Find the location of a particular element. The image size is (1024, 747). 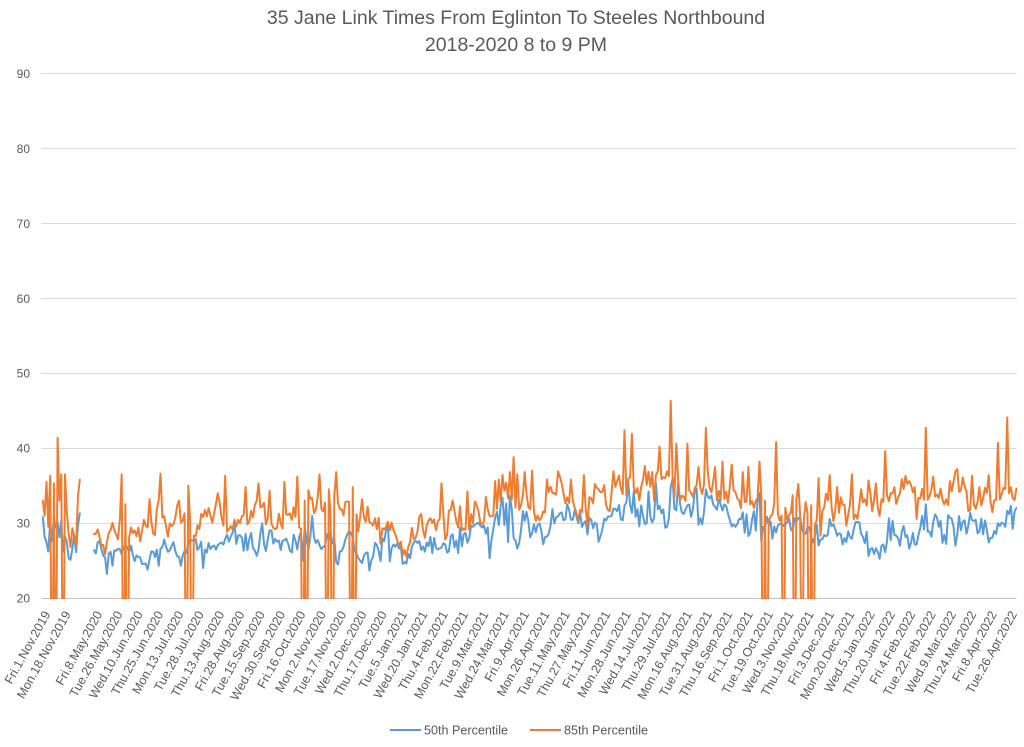

svg-text: 80 is located at coordinates (24, 149).